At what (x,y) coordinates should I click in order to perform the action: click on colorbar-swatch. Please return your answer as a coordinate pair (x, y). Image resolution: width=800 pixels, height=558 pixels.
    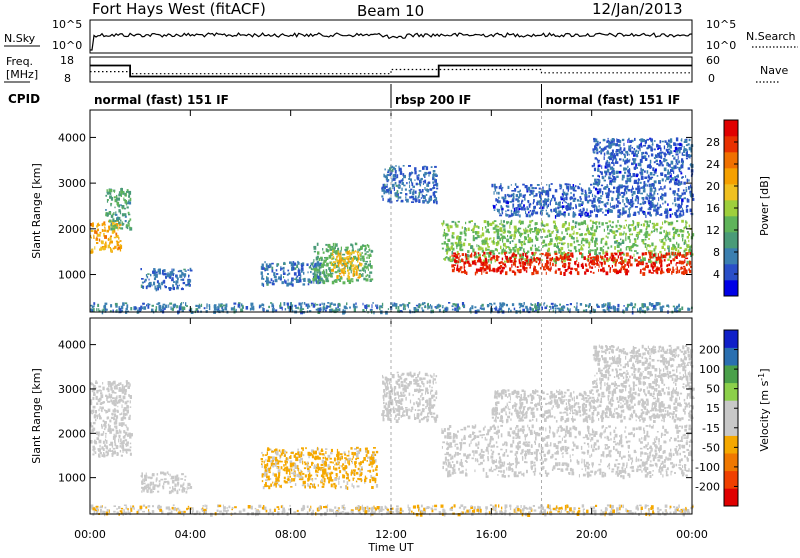
    Looking at the image, I should click on (731, 272).